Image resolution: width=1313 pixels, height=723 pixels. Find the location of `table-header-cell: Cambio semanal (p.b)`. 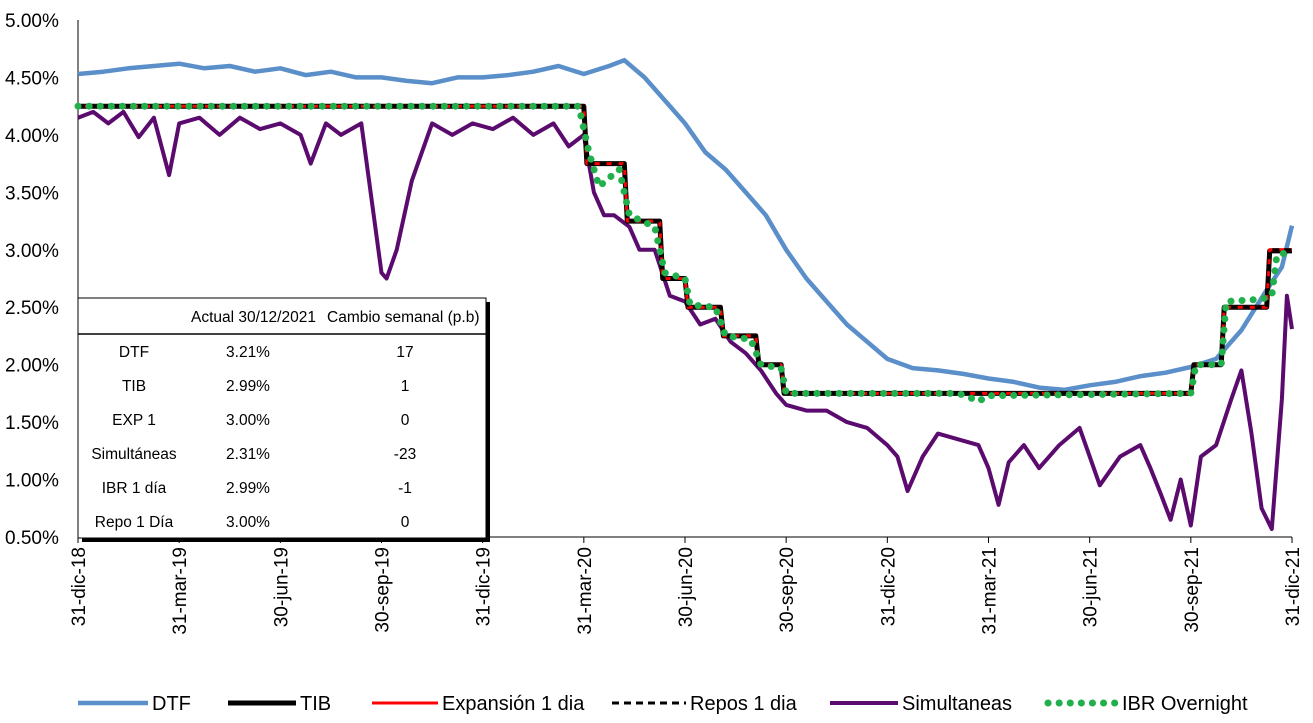

table-header-cell: Cambio semanal (p.b) is located at coordinates (403, 317).